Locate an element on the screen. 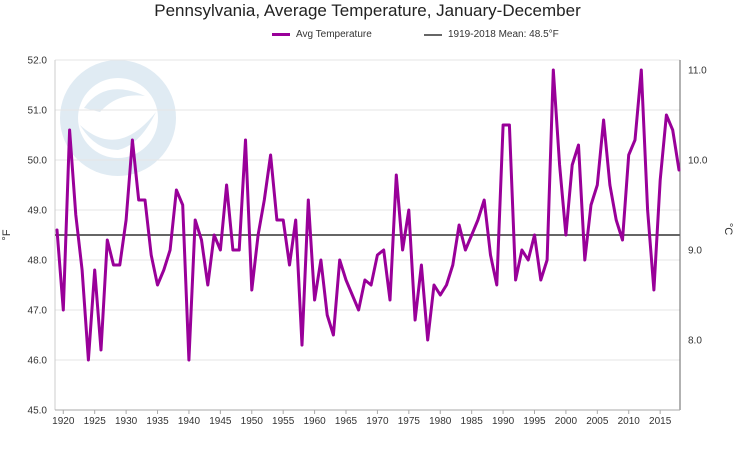 The width and height of the screenshot is (735, 450). x-tick-label: 2010 is located at coordinates (629, 421).